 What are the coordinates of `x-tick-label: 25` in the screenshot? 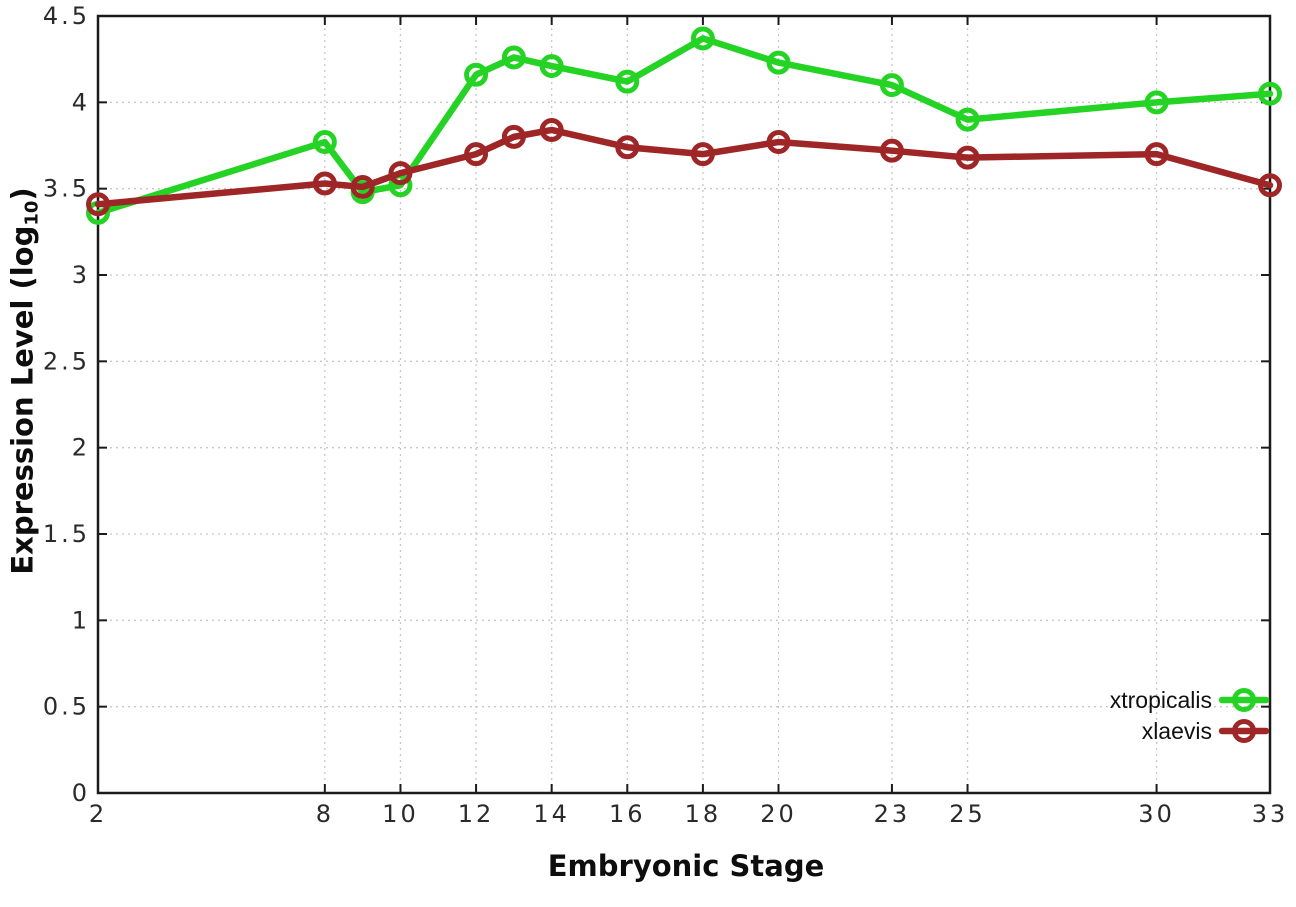 It's located at (967, 814).